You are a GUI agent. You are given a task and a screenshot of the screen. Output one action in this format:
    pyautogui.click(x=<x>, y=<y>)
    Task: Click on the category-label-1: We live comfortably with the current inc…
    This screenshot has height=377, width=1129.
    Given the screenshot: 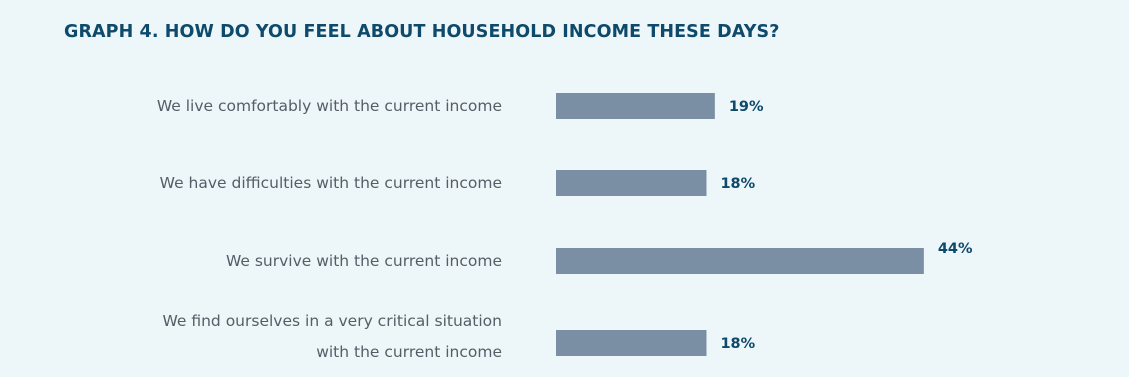 What is the action you would take?
    pyautogui.click(x=329, y=106)
    